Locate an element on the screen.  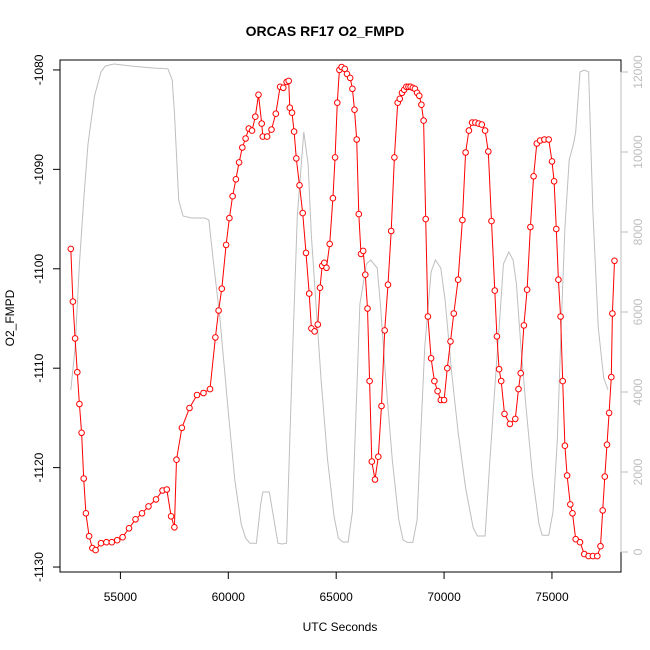
x-axis-label: UTC Seconds is located at coordinates (340, 627).